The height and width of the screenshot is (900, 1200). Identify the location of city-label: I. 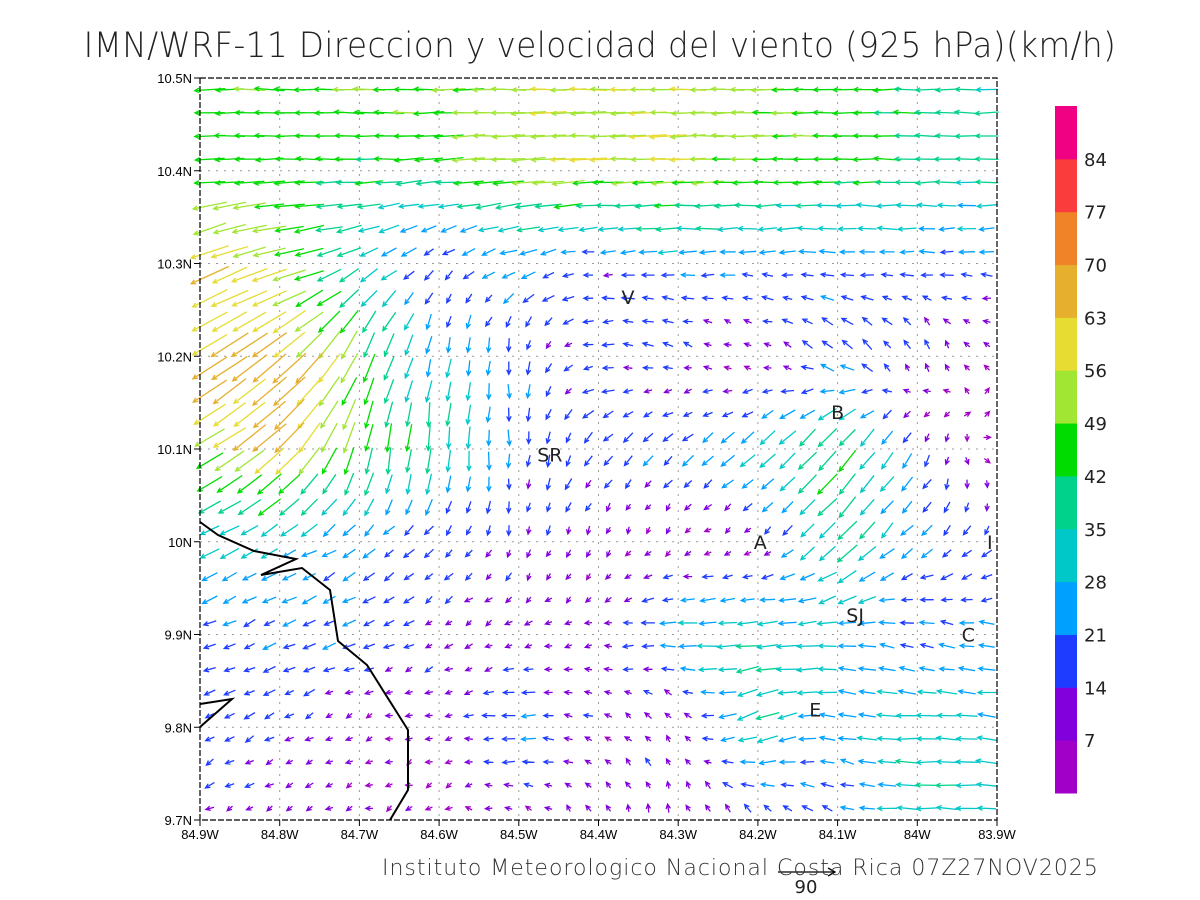
(990, 543).